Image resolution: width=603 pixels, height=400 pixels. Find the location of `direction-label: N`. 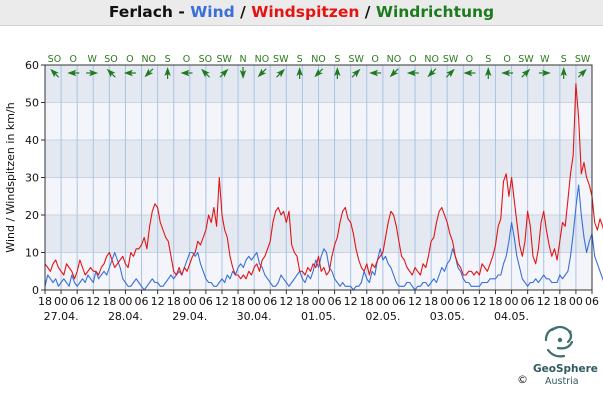

direction-label: N is located at coordinates (242, 59).